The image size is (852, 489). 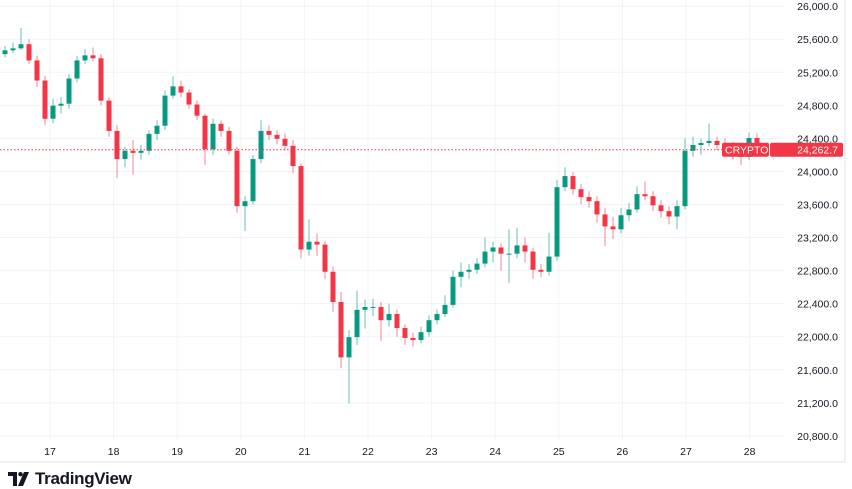 What do you see at coordinates (817, 239) in the screenshot?
I see `y-tick-label: 23,200.0` at bounding box center [817, 239].